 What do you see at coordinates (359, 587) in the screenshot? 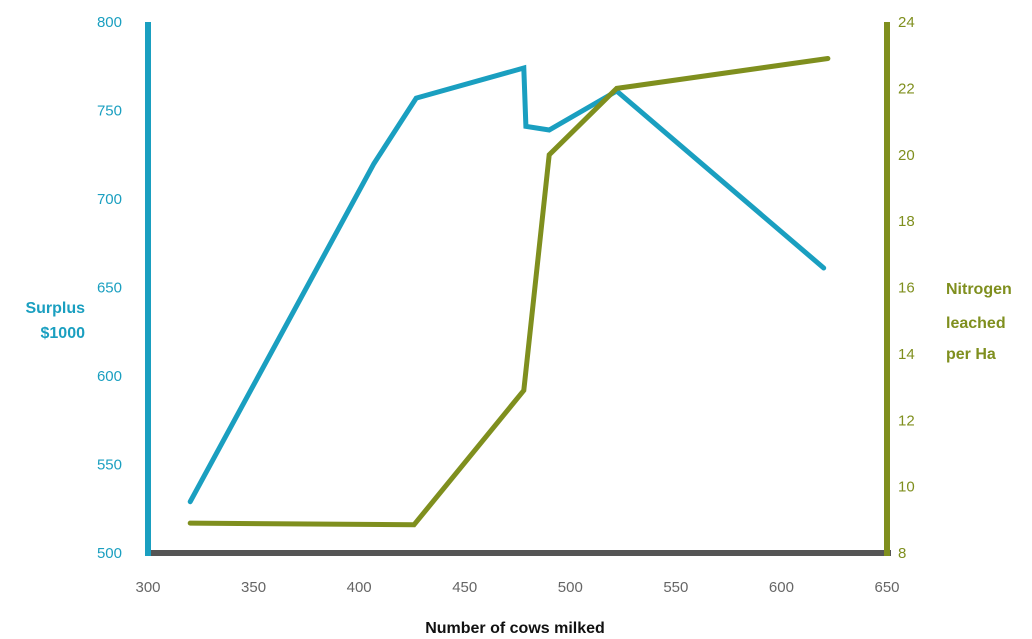
I see `x-tick-label: 400` at bounding box center [359, 587].